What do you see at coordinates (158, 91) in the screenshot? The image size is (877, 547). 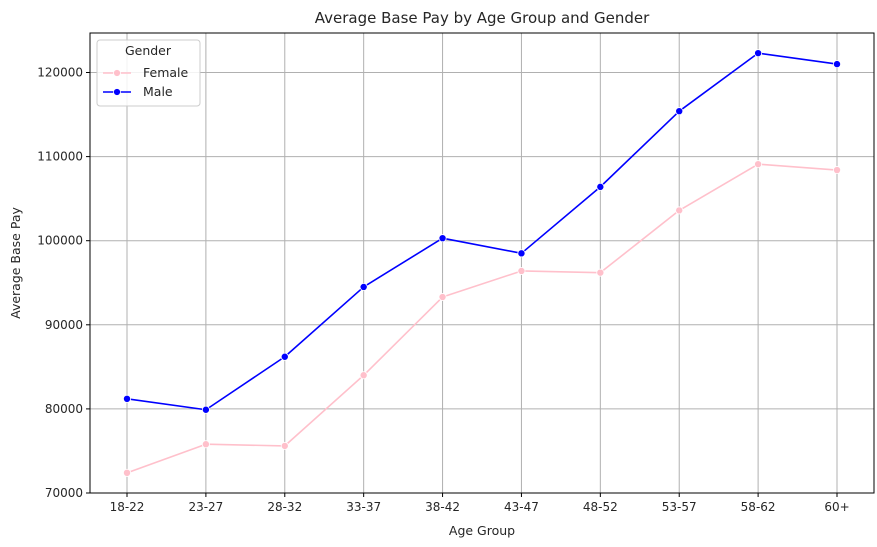 I see `legend-label-male: Male` at bounding box center [158, 91].